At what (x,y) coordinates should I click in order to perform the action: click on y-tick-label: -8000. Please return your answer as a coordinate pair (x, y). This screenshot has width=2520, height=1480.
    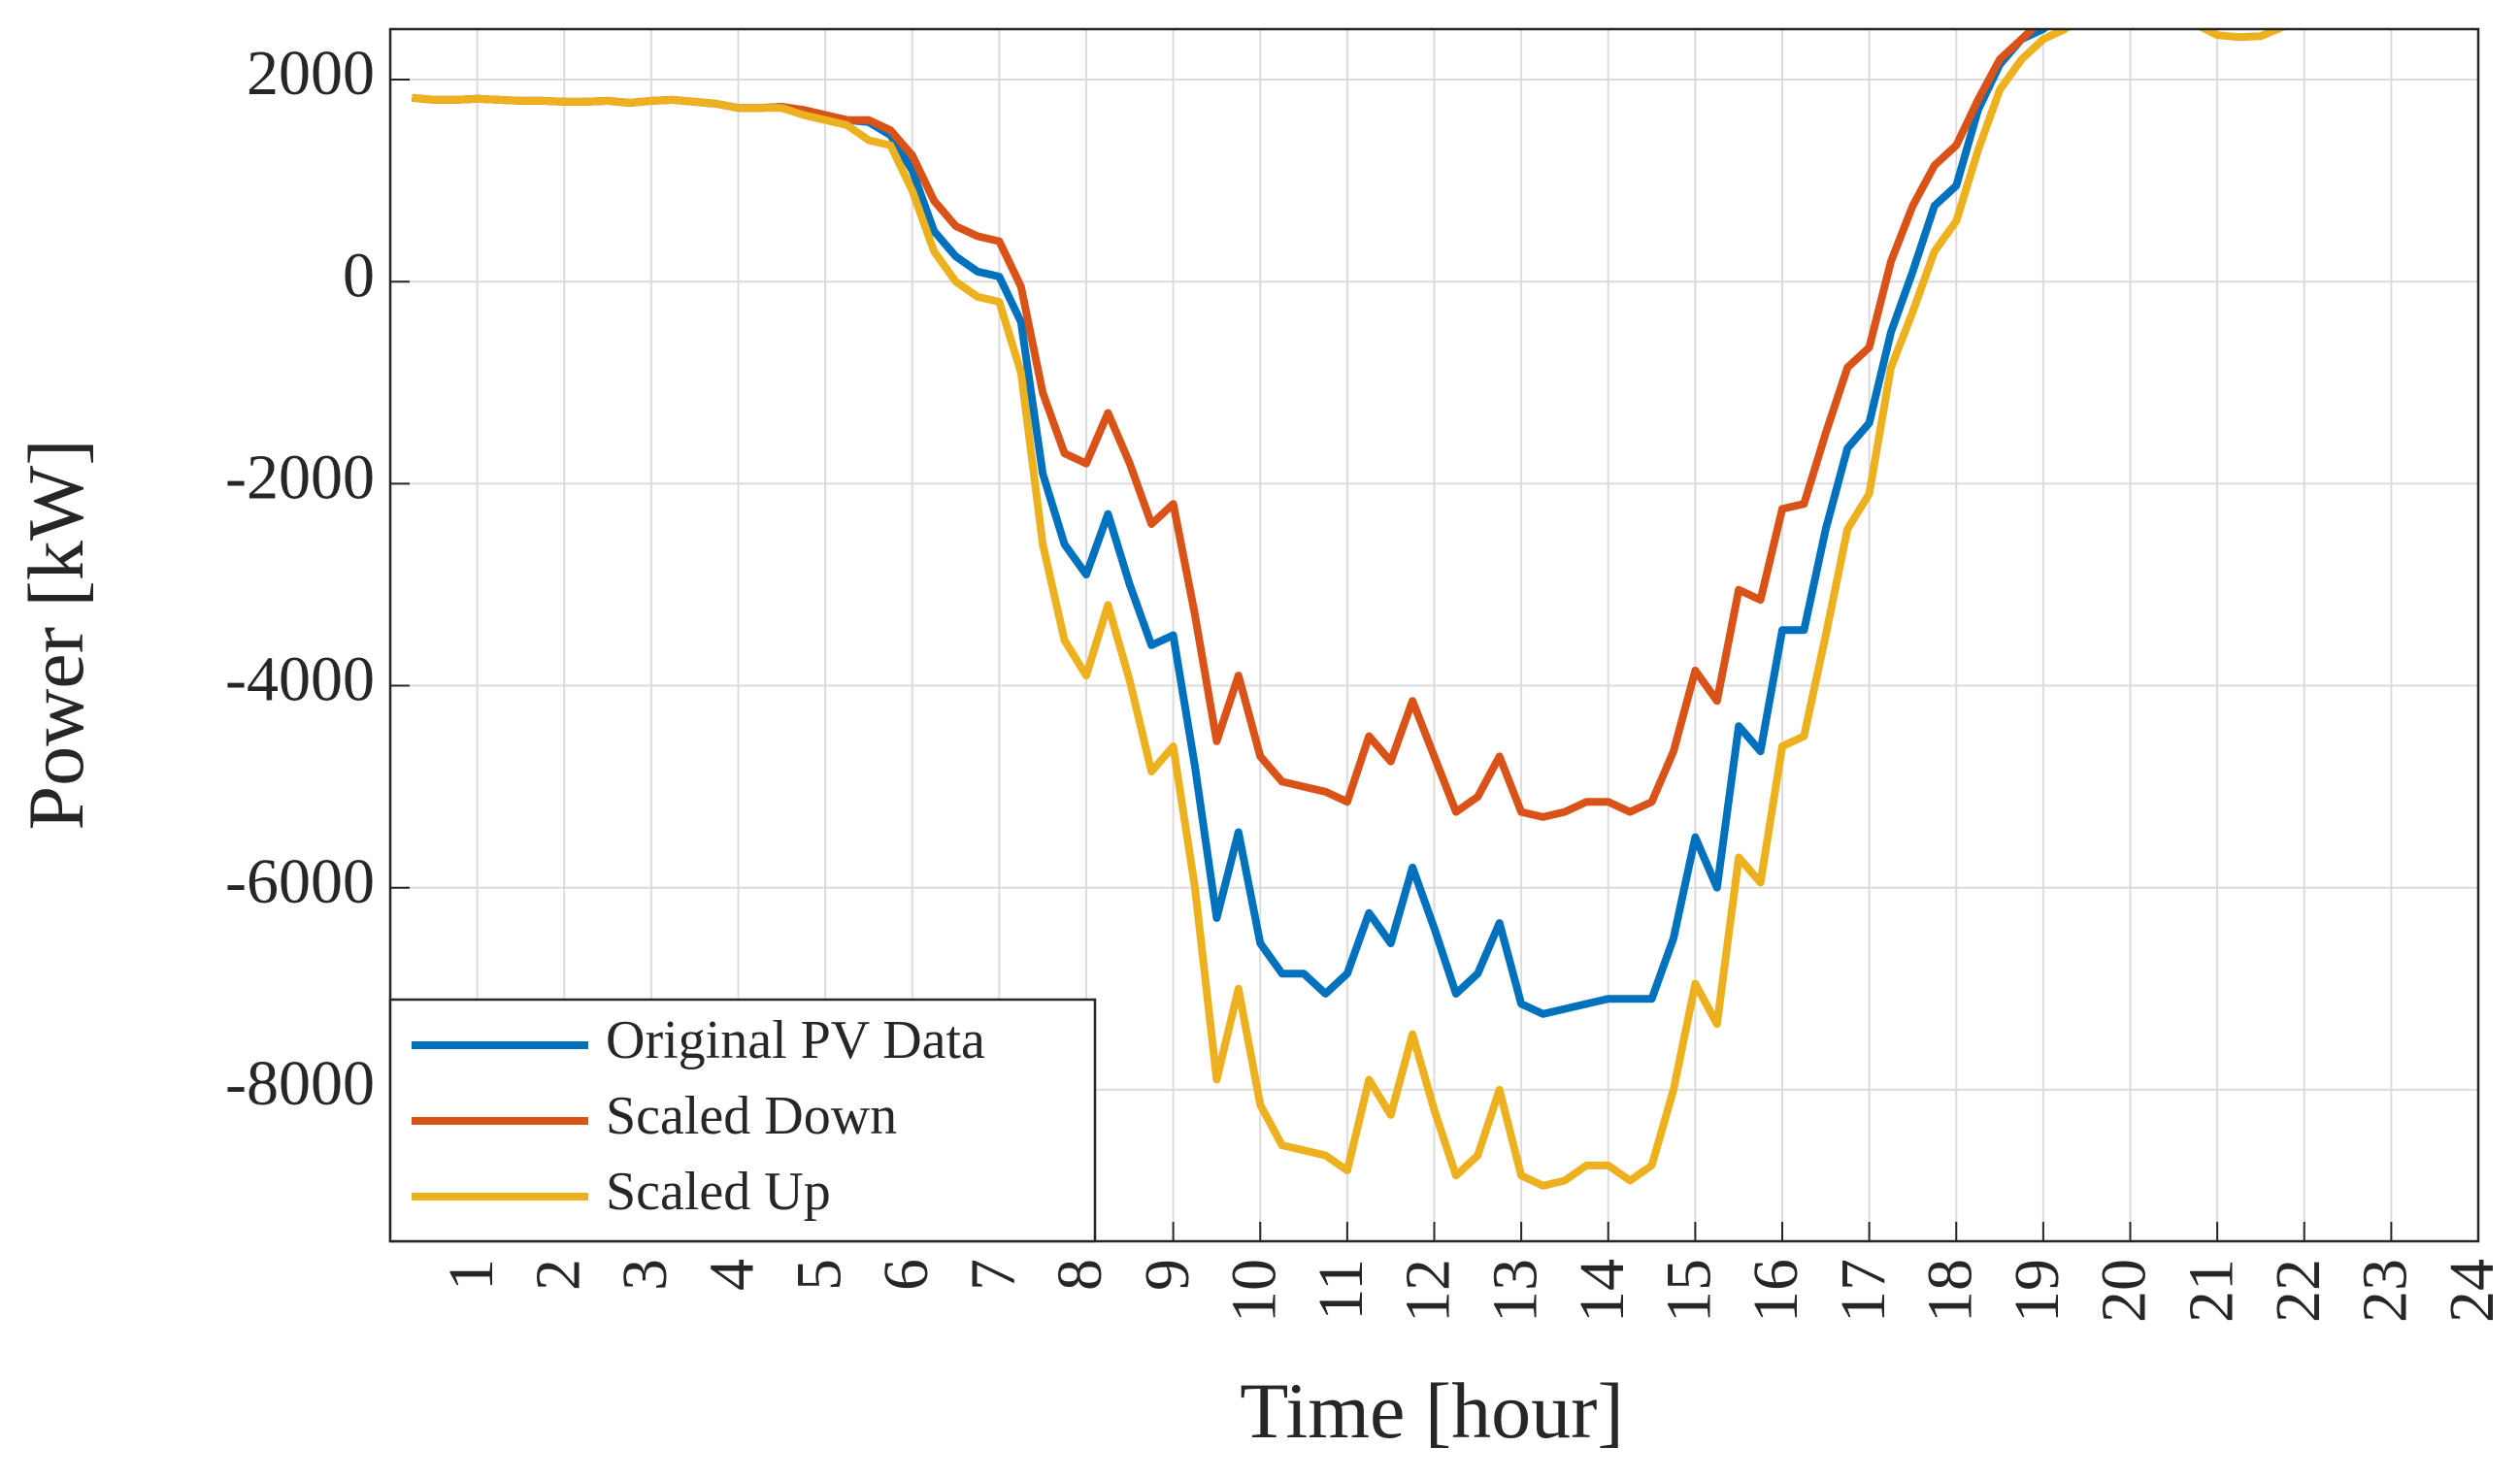
    Looking at the image, I should click on (300, 1084).